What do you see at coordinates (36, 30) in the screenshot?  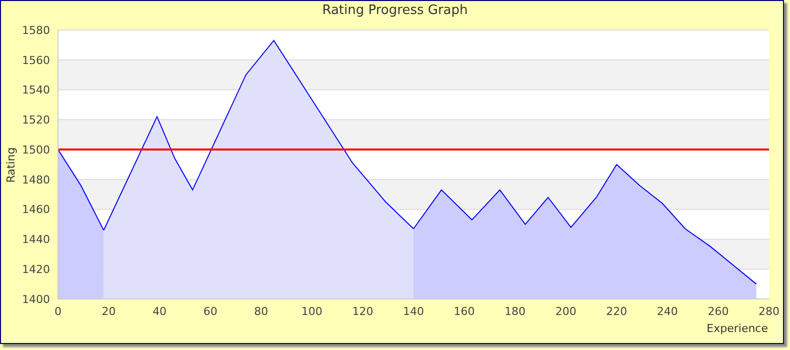 I see `y-tick-label: 1580` at bounding box center [36, 30].